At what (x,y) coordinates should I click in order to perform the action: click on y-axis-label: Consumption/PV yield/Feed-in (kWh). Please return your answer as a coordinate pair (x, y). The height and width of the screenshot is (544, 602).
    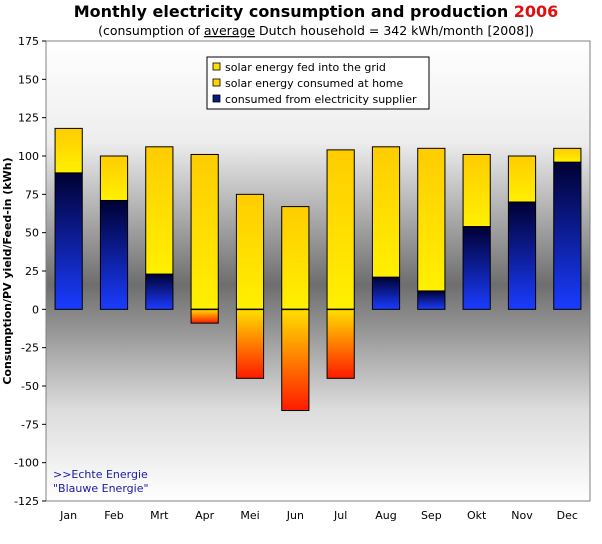
    Looking at the image, I should click on (7, 270).